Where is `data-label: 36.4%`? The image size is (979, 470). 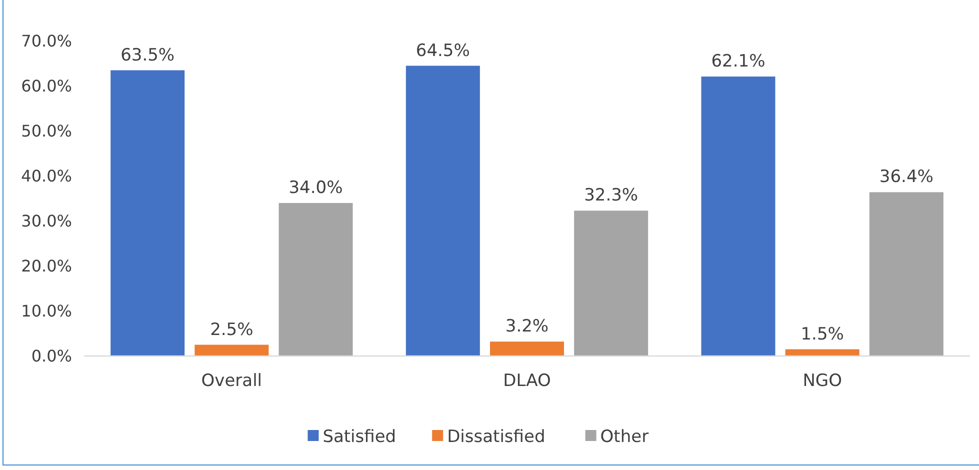
data-label: 36.4% is located at coordinates (906, 177).